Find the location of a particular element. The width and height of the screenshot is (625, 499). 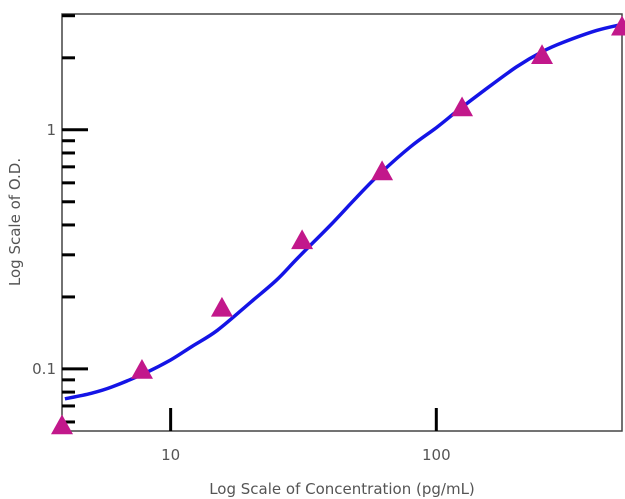

x-major-ticks is located at coordinates (303, 419).